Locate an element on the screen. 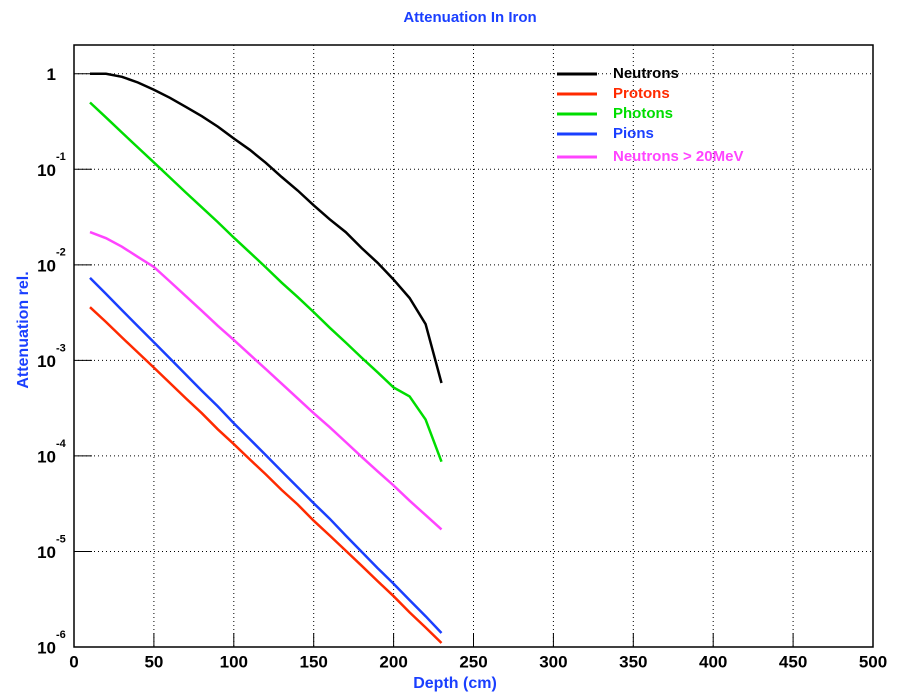 This screenshot has height=696, width=901. y-tick-label: 1 is located at coordinates (51, 74).